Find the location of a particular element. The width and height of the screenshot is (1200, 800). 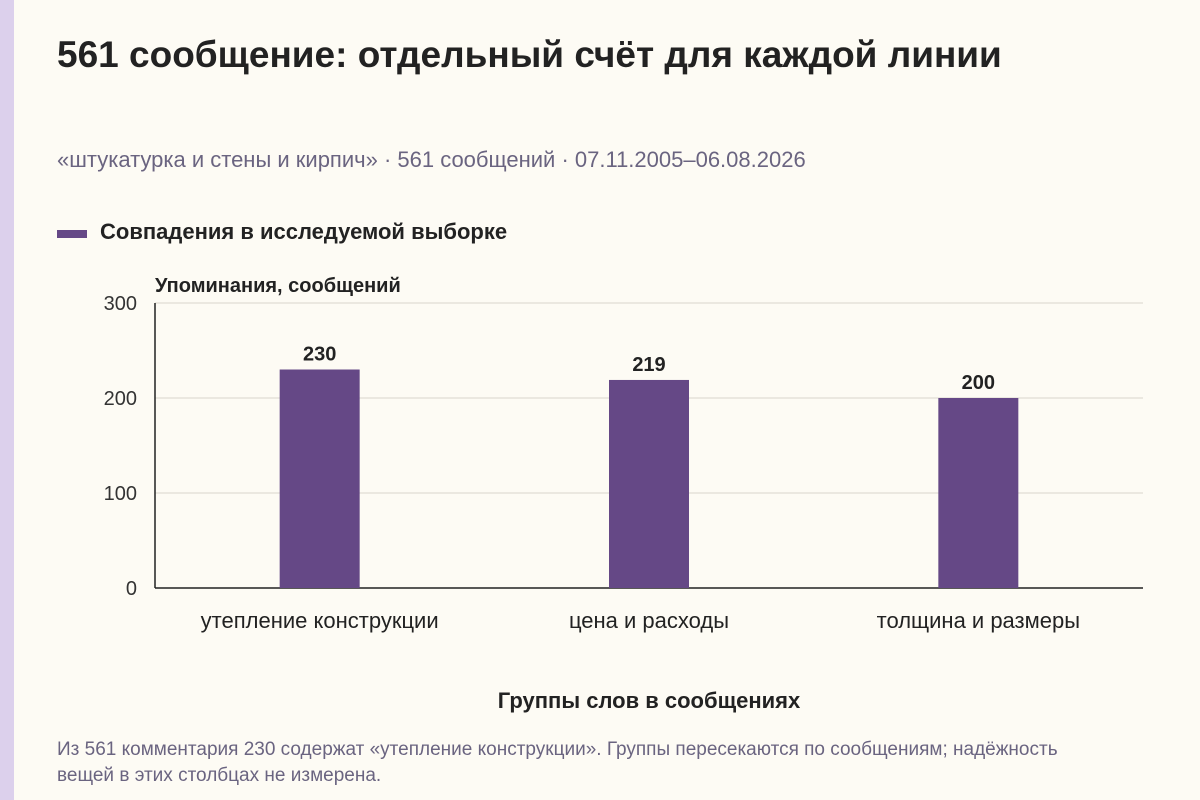

bar-value-label: 230 is located at coordinates (319, 355).